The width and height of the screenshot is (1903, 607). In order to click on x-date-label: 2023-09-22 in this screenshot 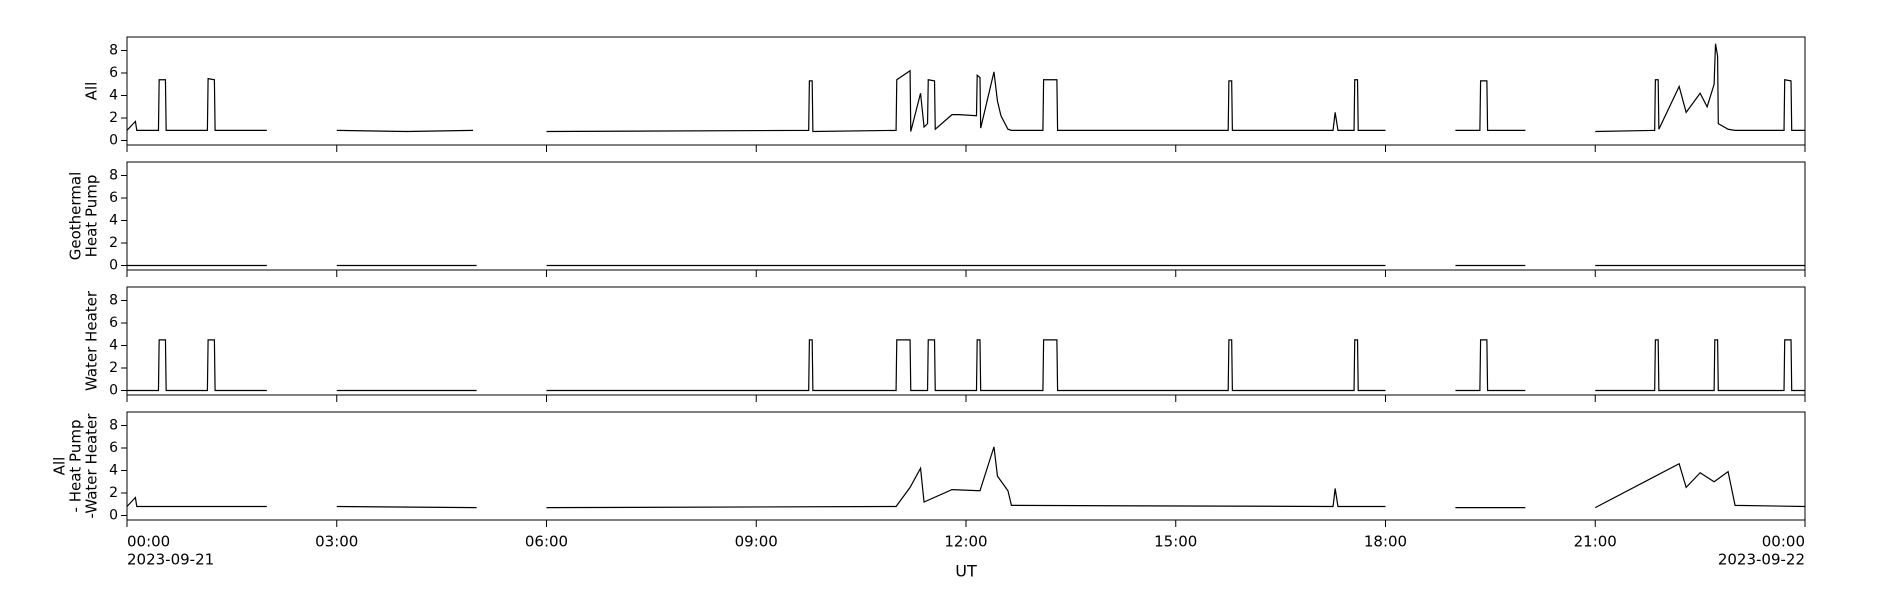, I will do `click(1761, 560)`.